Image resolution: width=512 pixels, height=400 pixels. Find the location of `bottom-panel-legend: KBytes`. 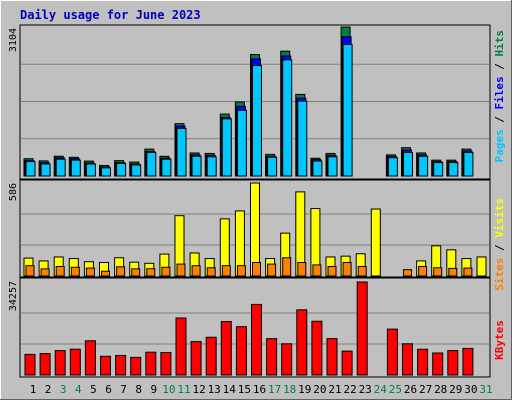

bottom-panel-legend: KBytes is located at coordinates (499, 340).